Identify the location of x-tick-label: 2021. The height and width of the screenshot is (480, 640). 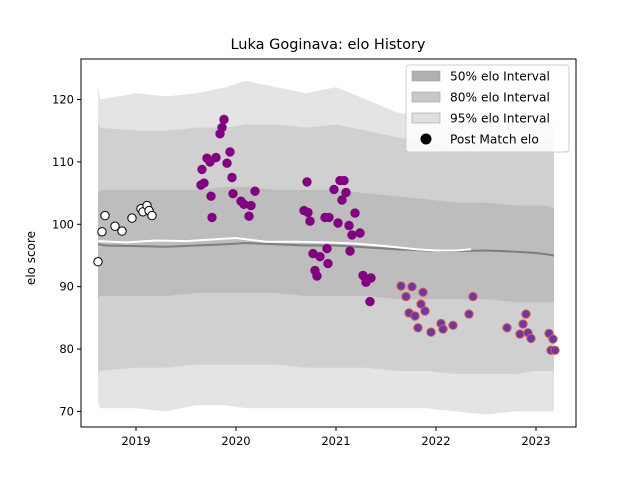
(335, 441).